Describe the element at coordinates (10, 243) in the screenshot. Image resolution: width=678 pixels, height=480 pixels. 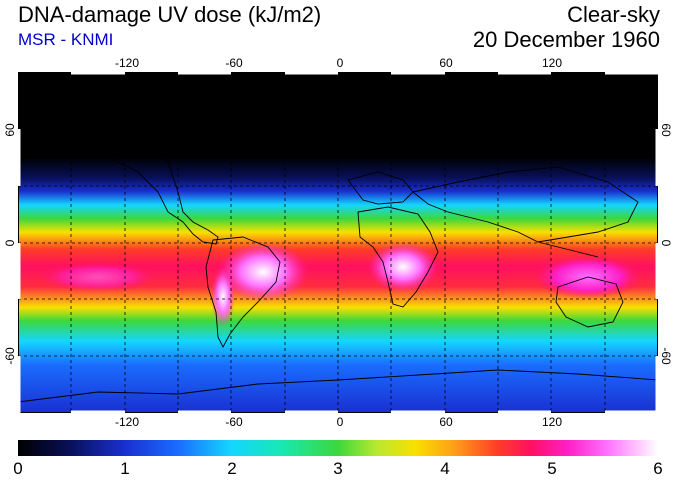
I see `lat-tick-left-label: 0` at that location.